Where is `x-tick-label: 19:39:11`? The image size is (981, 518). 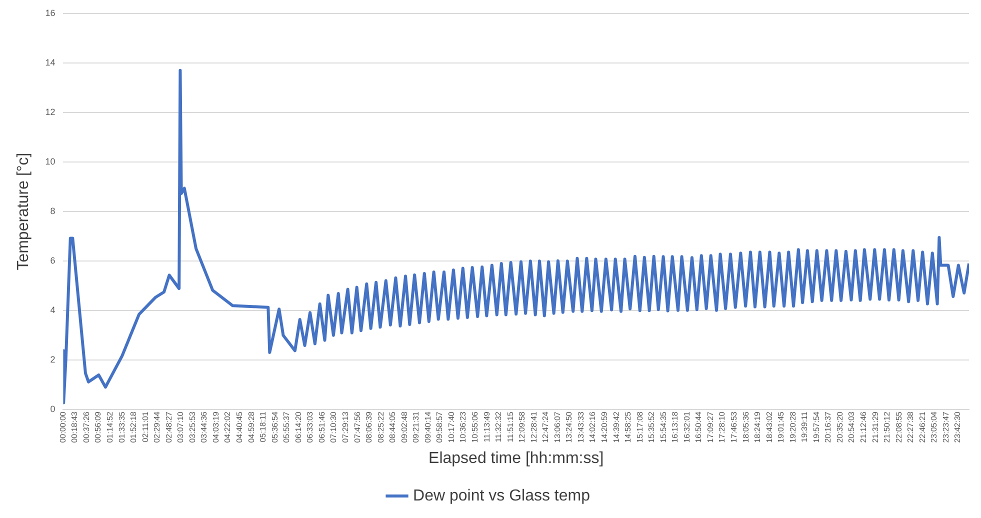 x-tick-label: 19:39:11 is located at coordinates (805, 426).